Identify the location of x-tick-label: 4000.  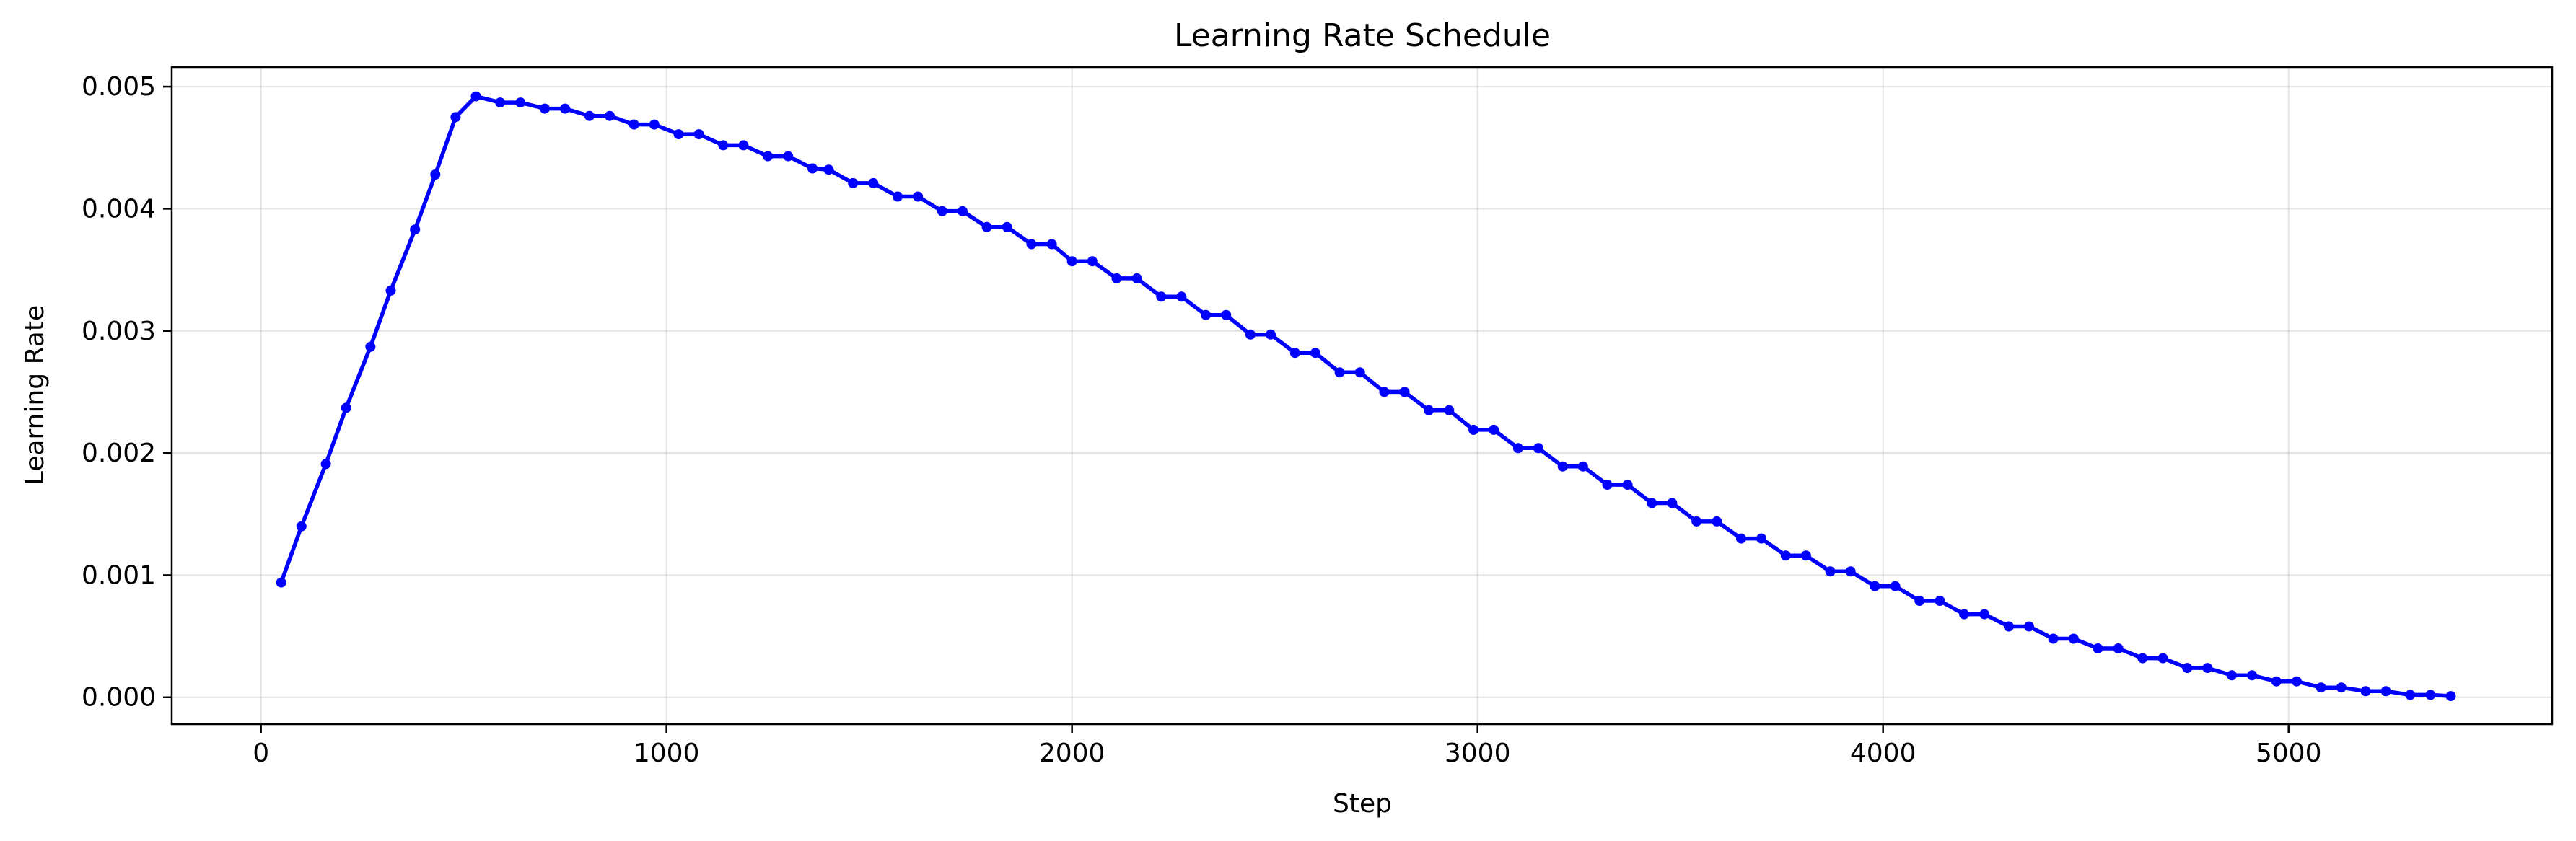
(1883, 753).